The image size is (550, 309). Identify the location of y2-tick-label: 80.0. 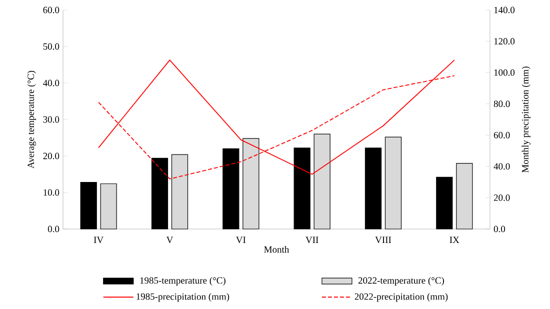
(502, 104).